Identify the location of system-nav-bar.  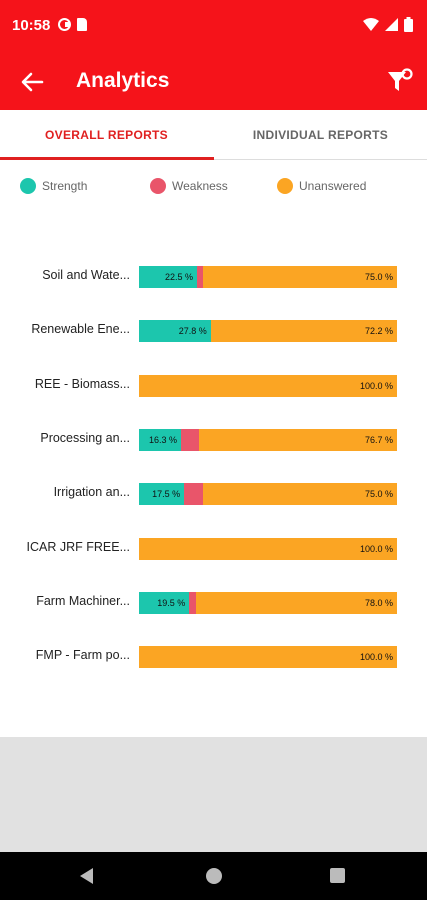
(213, 876).